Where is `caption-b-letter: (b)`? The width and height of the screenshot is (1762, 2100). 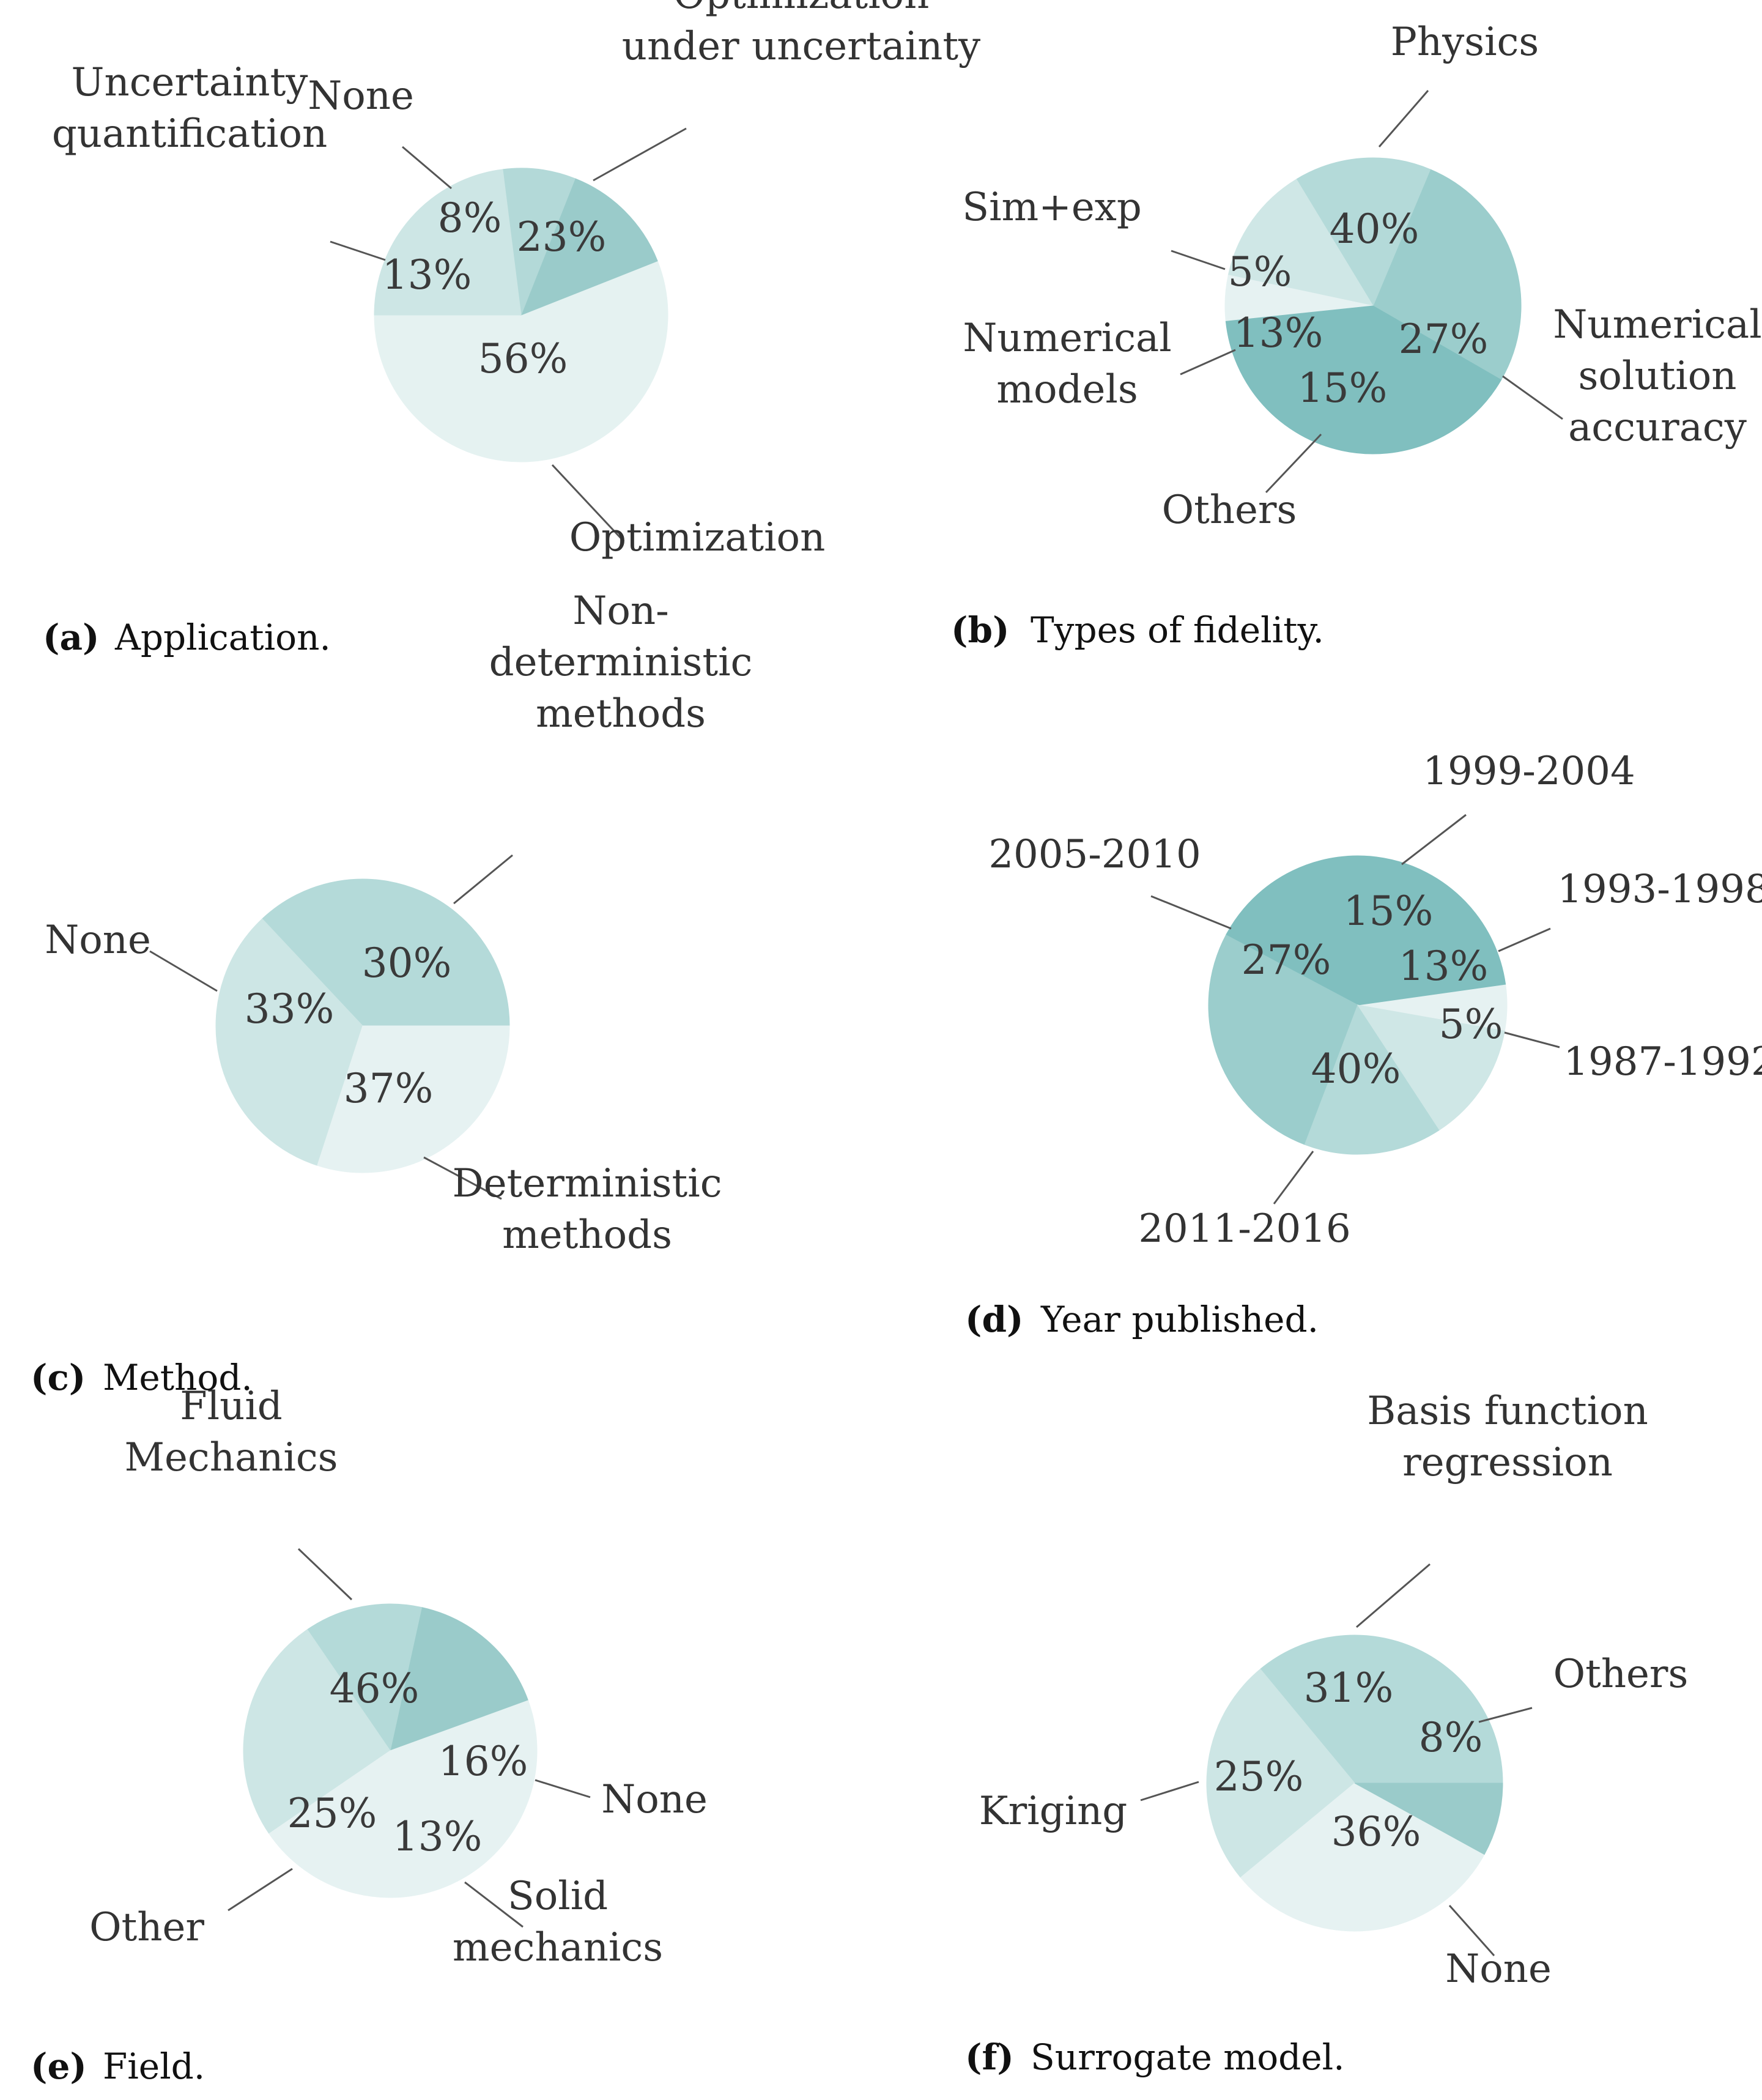 caption-b-letter: (b) is located at coordinates (980, 630).